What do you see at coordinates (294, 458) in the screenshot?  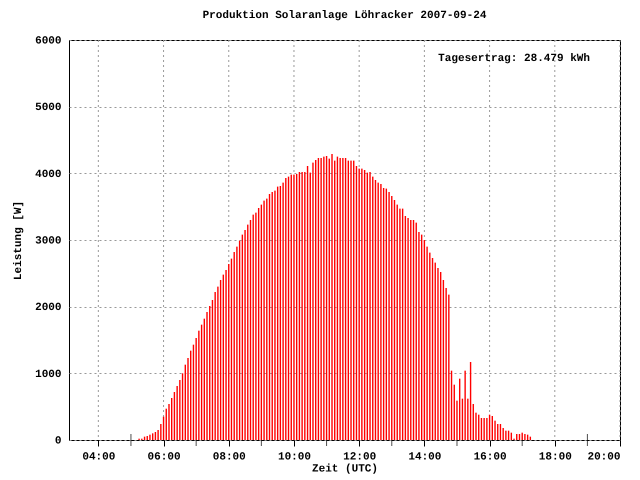 I see `x-tick-label: 10:00` at bounding box center [294, 458].